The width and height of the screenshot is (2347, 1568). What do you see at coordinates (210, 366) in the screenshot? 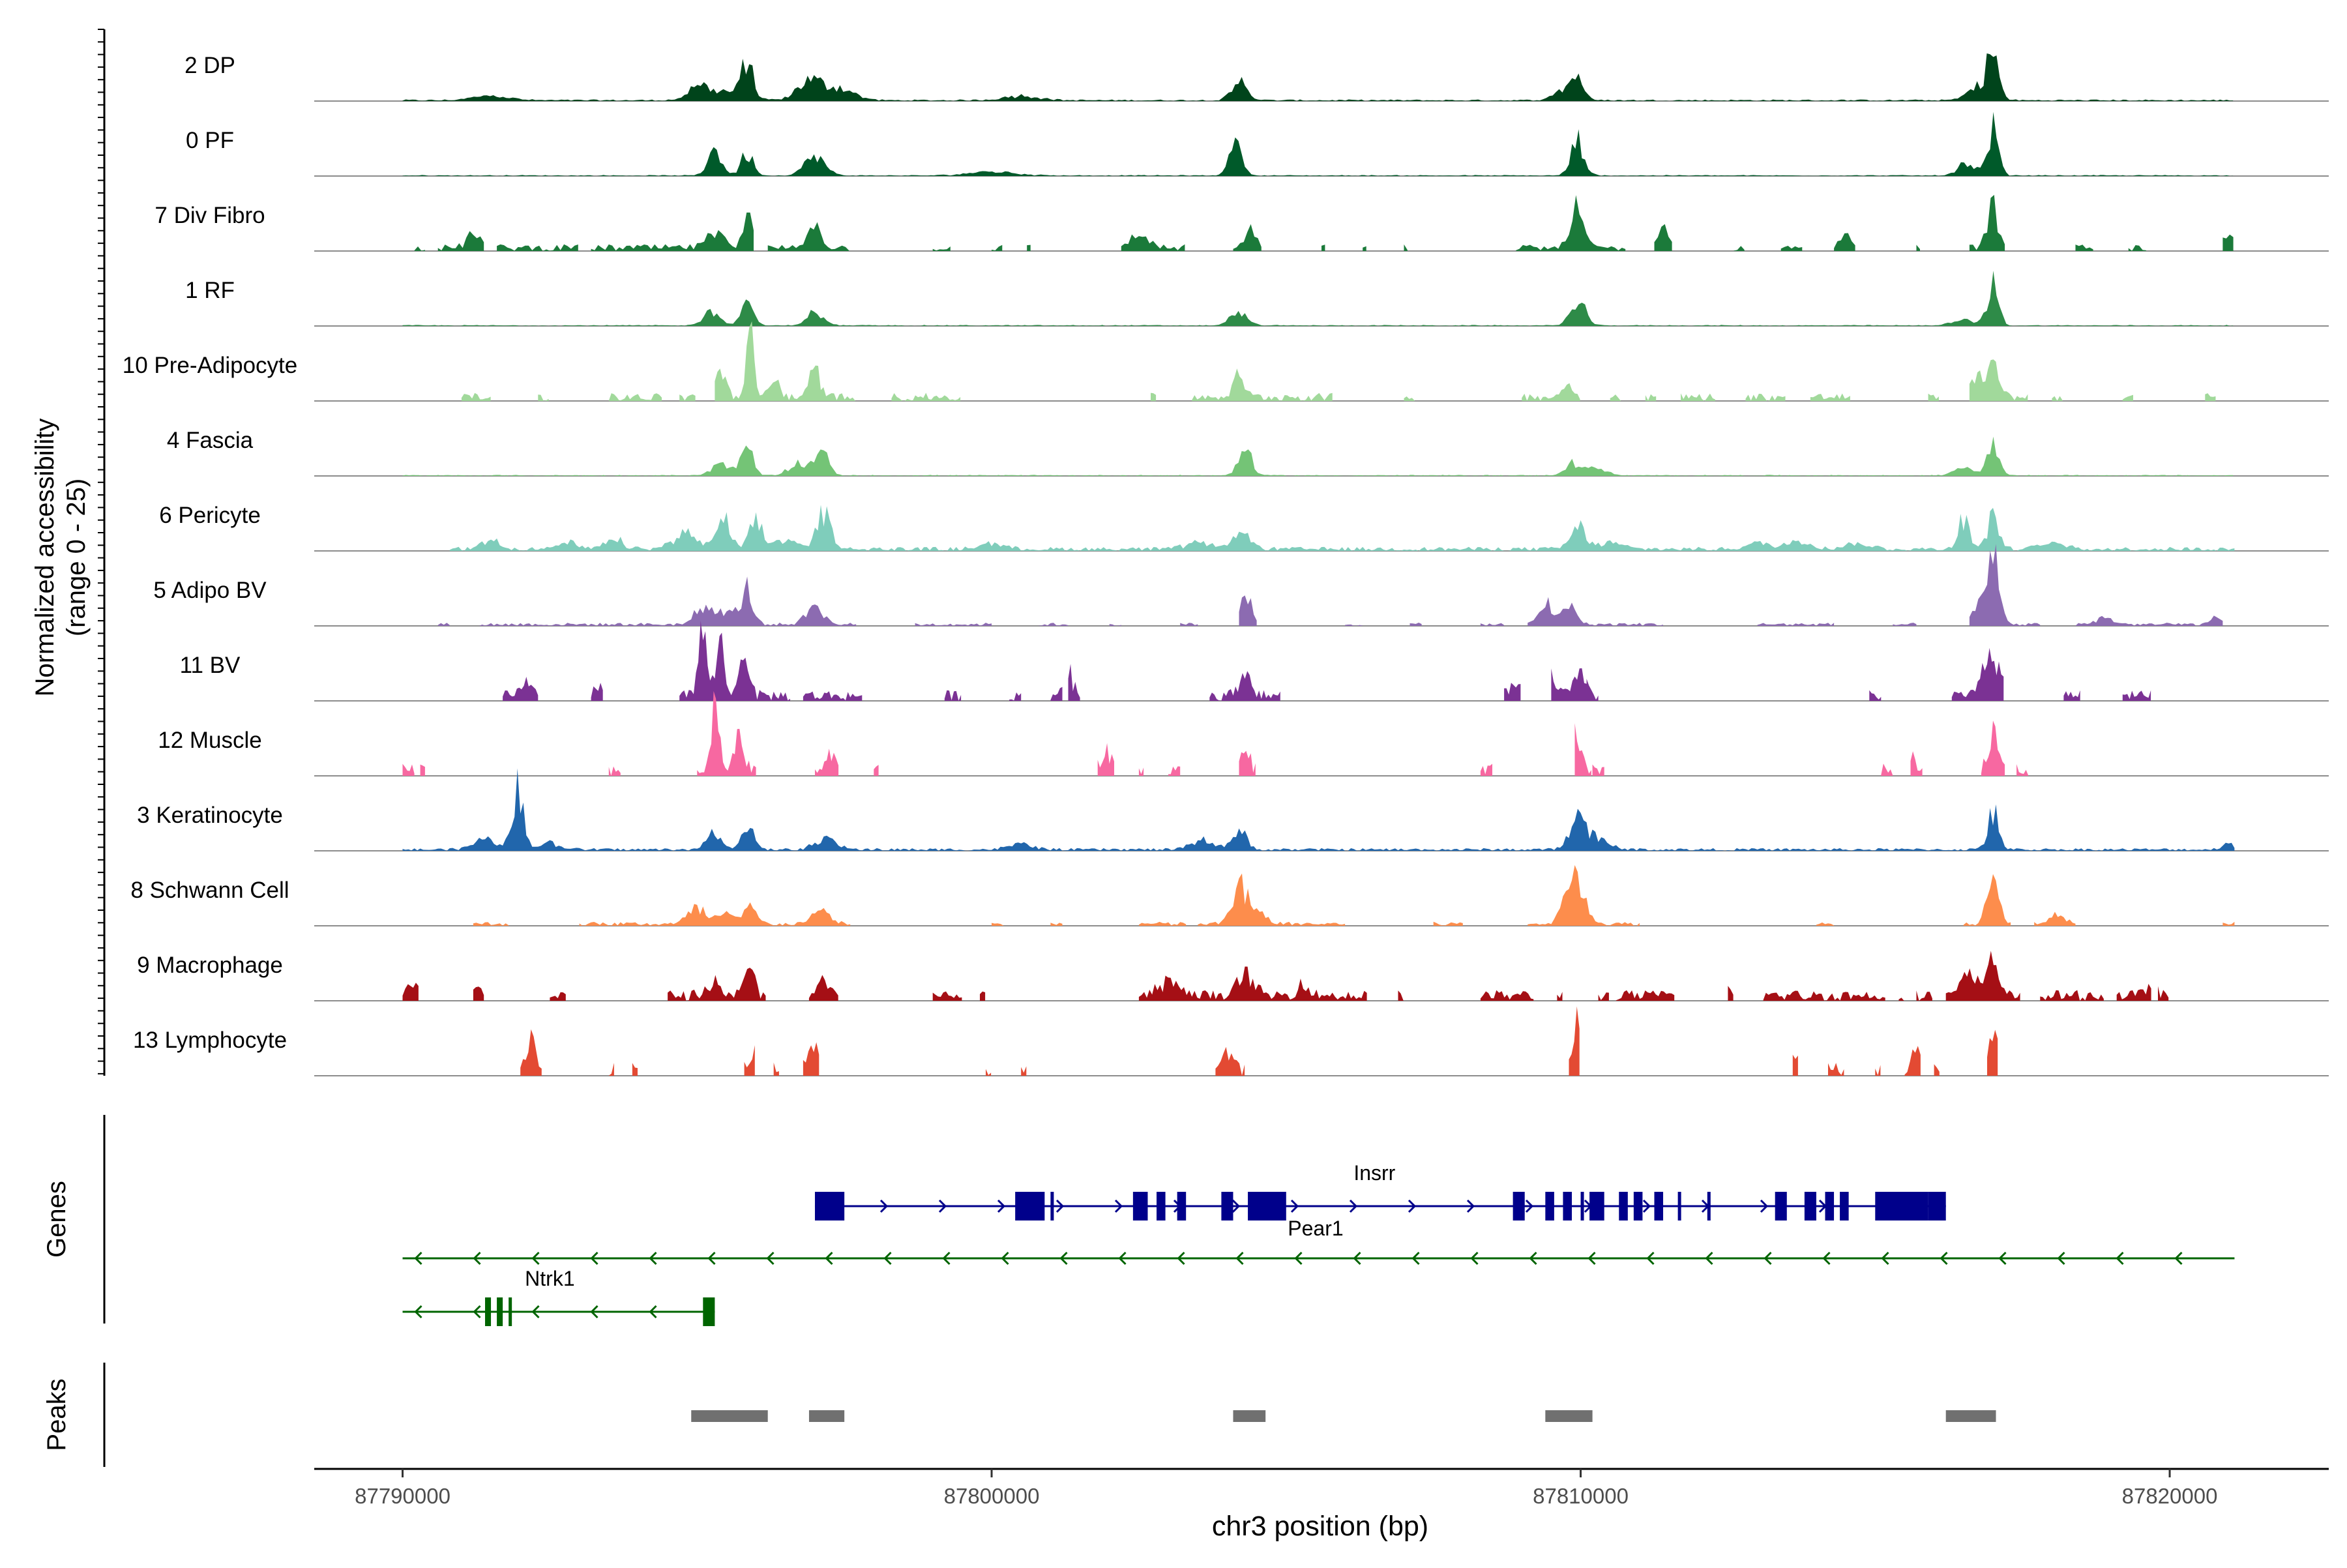
I see `track-label: 10 Pre-Adipocyte` at bounding box center [210, 366].